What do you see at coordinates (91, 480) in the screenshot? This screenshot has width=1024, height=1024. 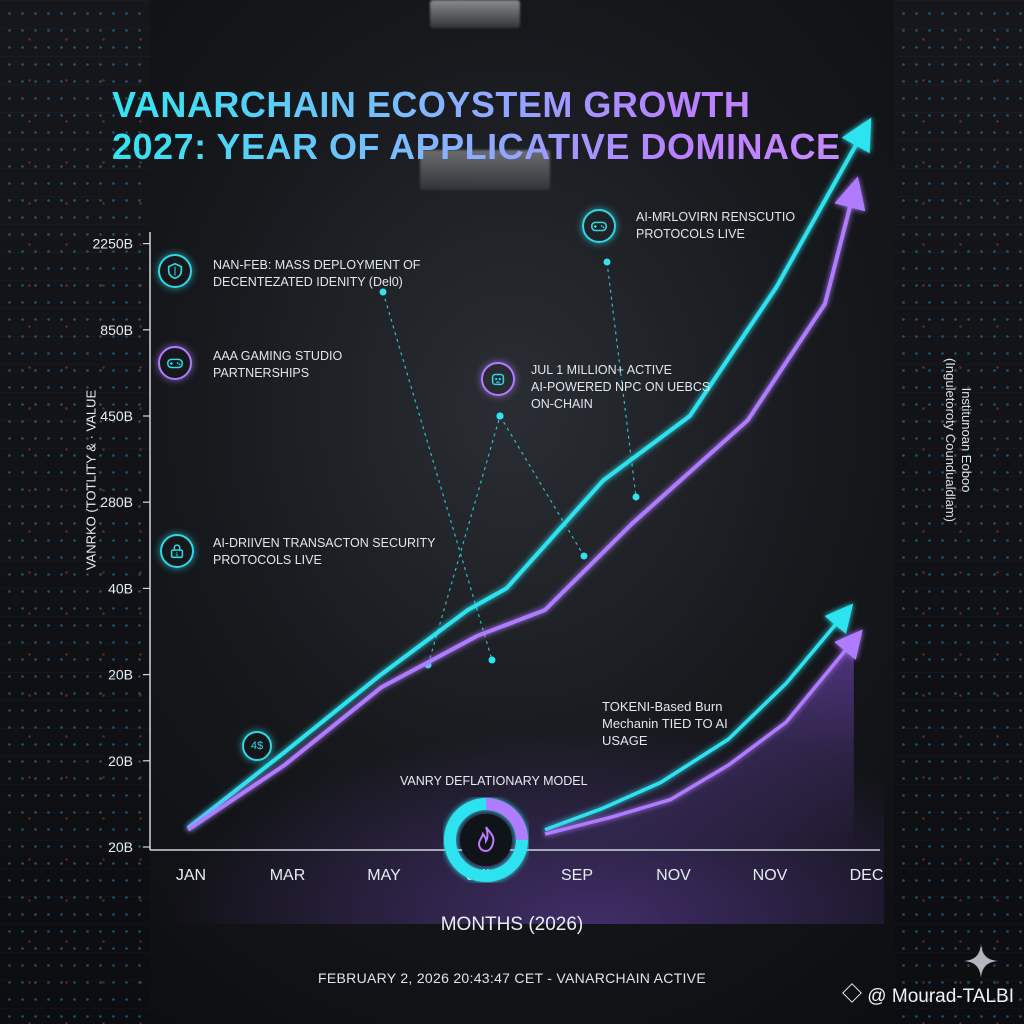 I see `y-axis-label: VANRKO (TOTLITY & · VALUE` at bounding box center [91, 480].